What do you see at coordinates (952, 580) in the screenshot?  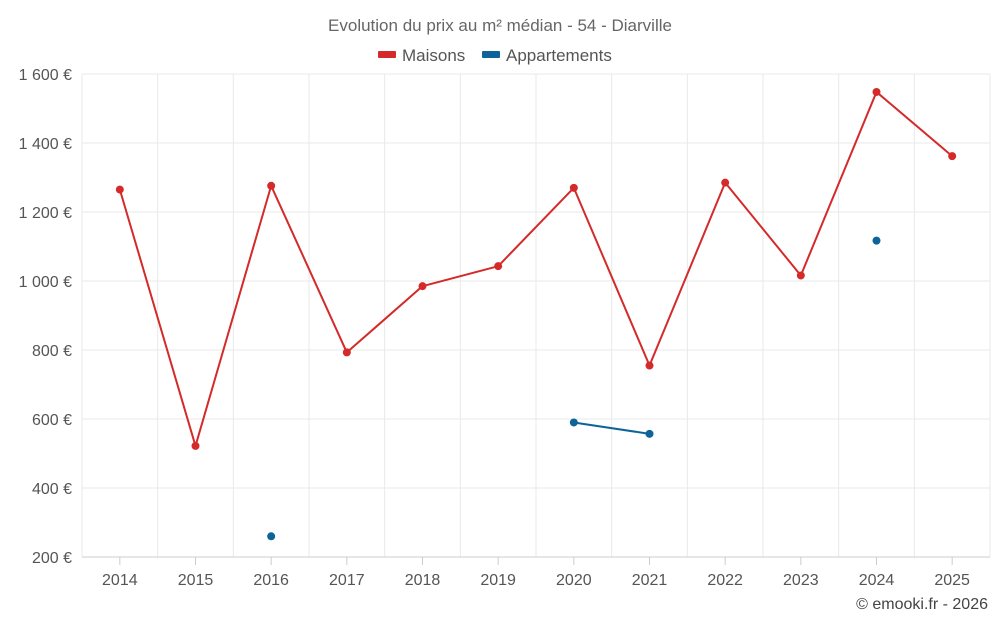 I see `x-tick-label: 2025` at bounding box center [952, 580].